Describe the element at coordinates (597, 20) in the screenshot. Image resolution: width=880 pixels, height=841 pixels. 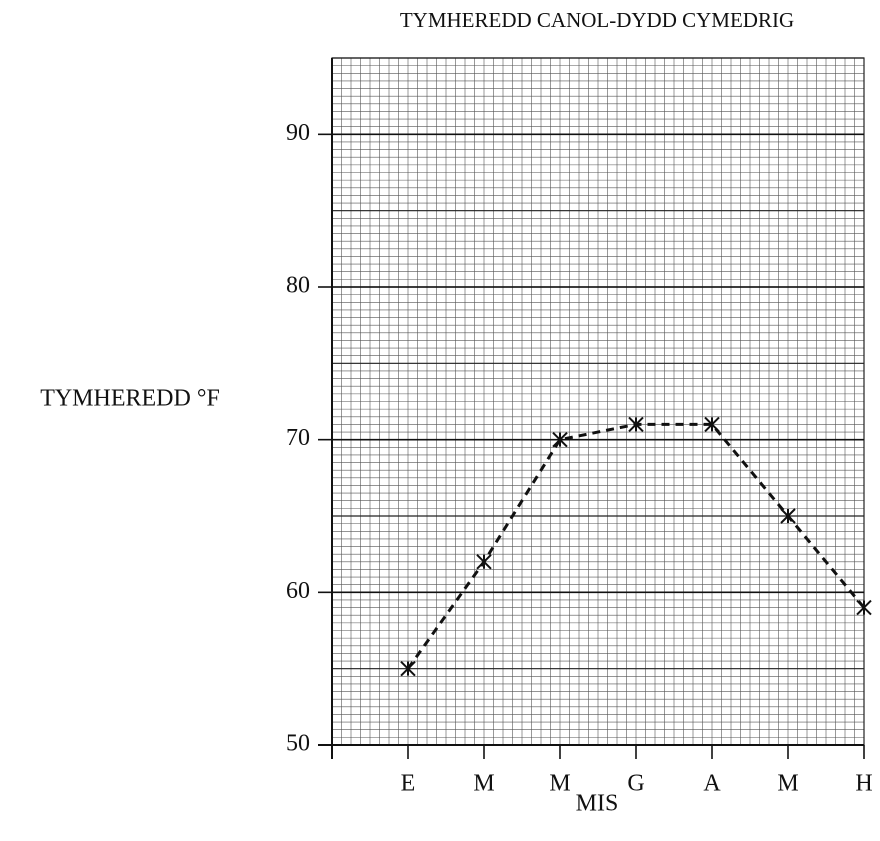
I see `chart-title: TYMHEREDD CANOL-DYDD CYMEDRIG` at that location.